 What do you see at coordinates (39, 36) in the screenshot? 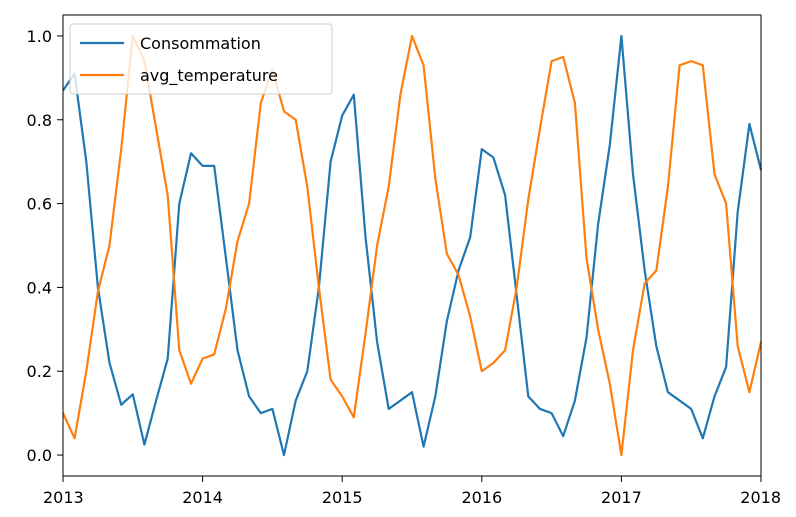
I see `y-tick-label: 1.0` at bounding box center [39, 36].